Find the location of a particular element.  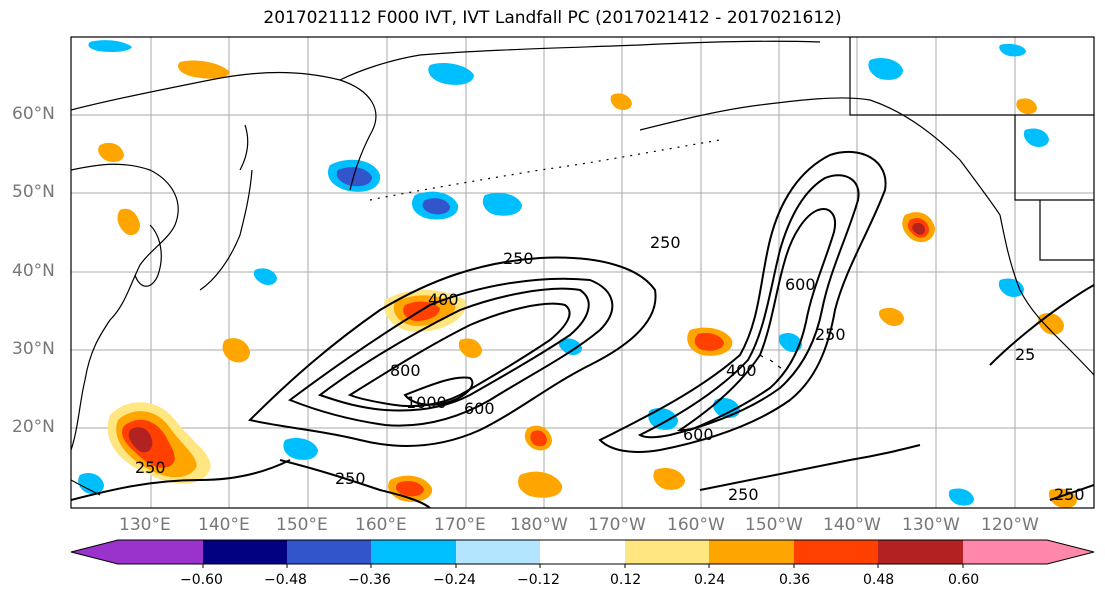

lon-label: 140°W is located at coordinates (852, 525).